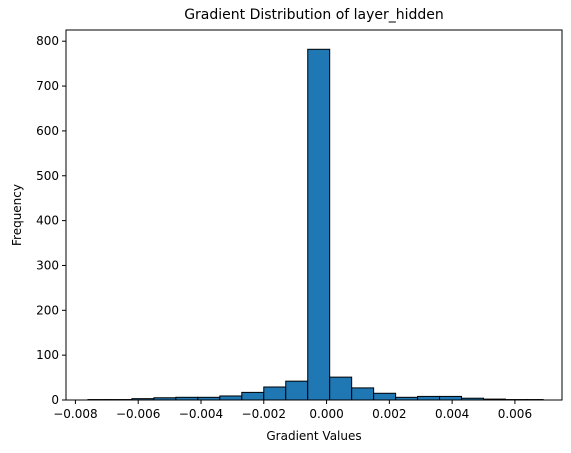 The width and height of the screenshot is (571, 453). What do you see at coordinates (313, 436) in the screenshot?
I see `x-axis-label: Gradient Values` at bounding box center [313, 436].